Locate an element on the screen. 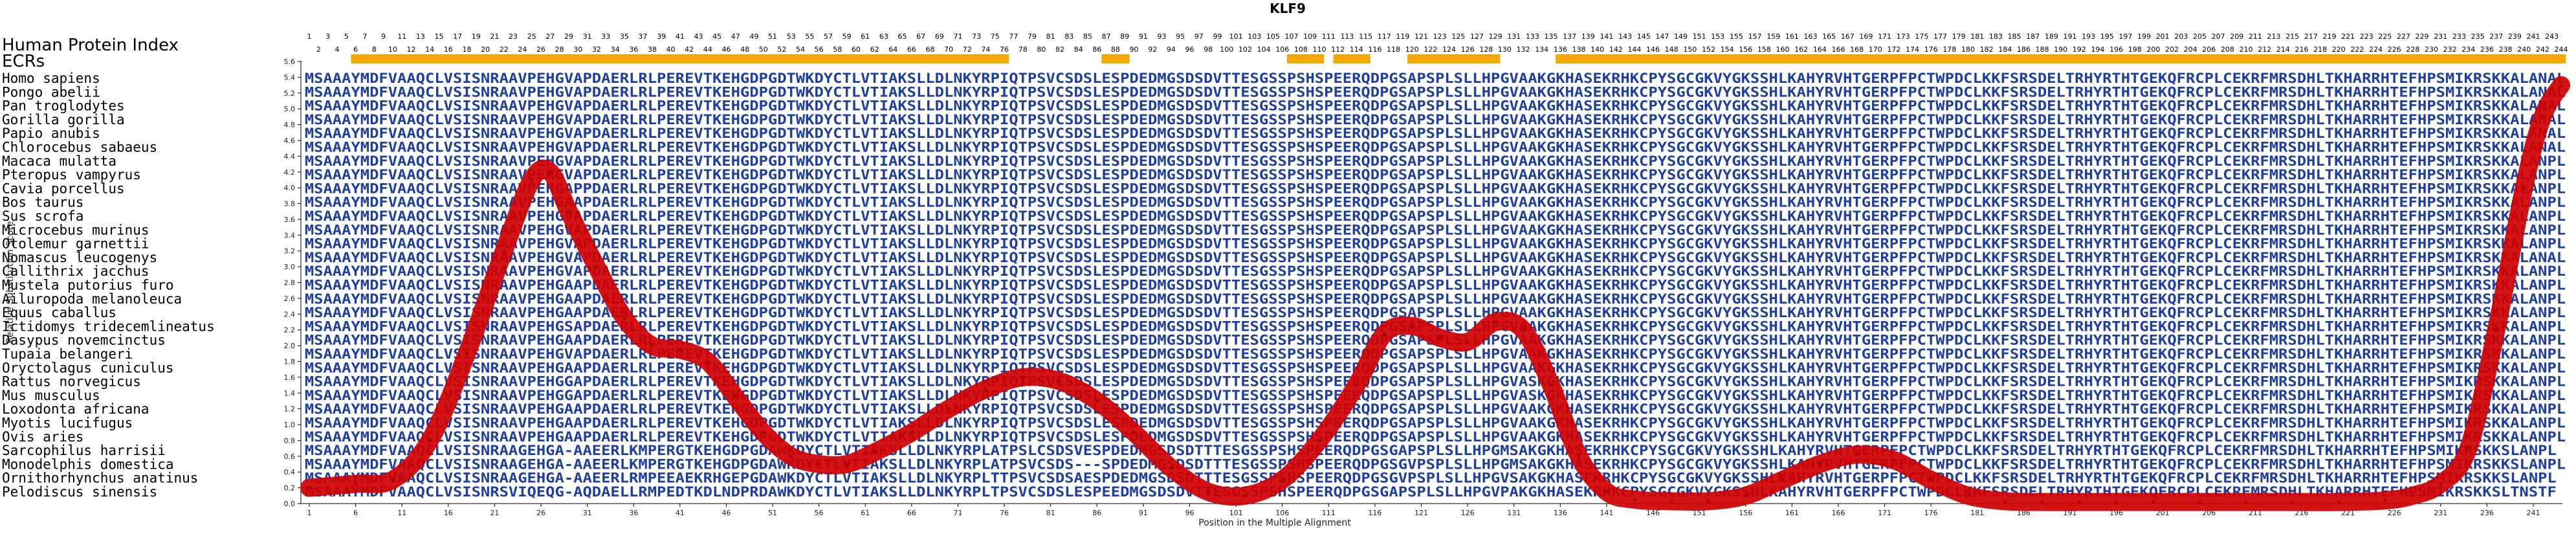  protein-index-number: 68 is located at coordinates (931, 49).